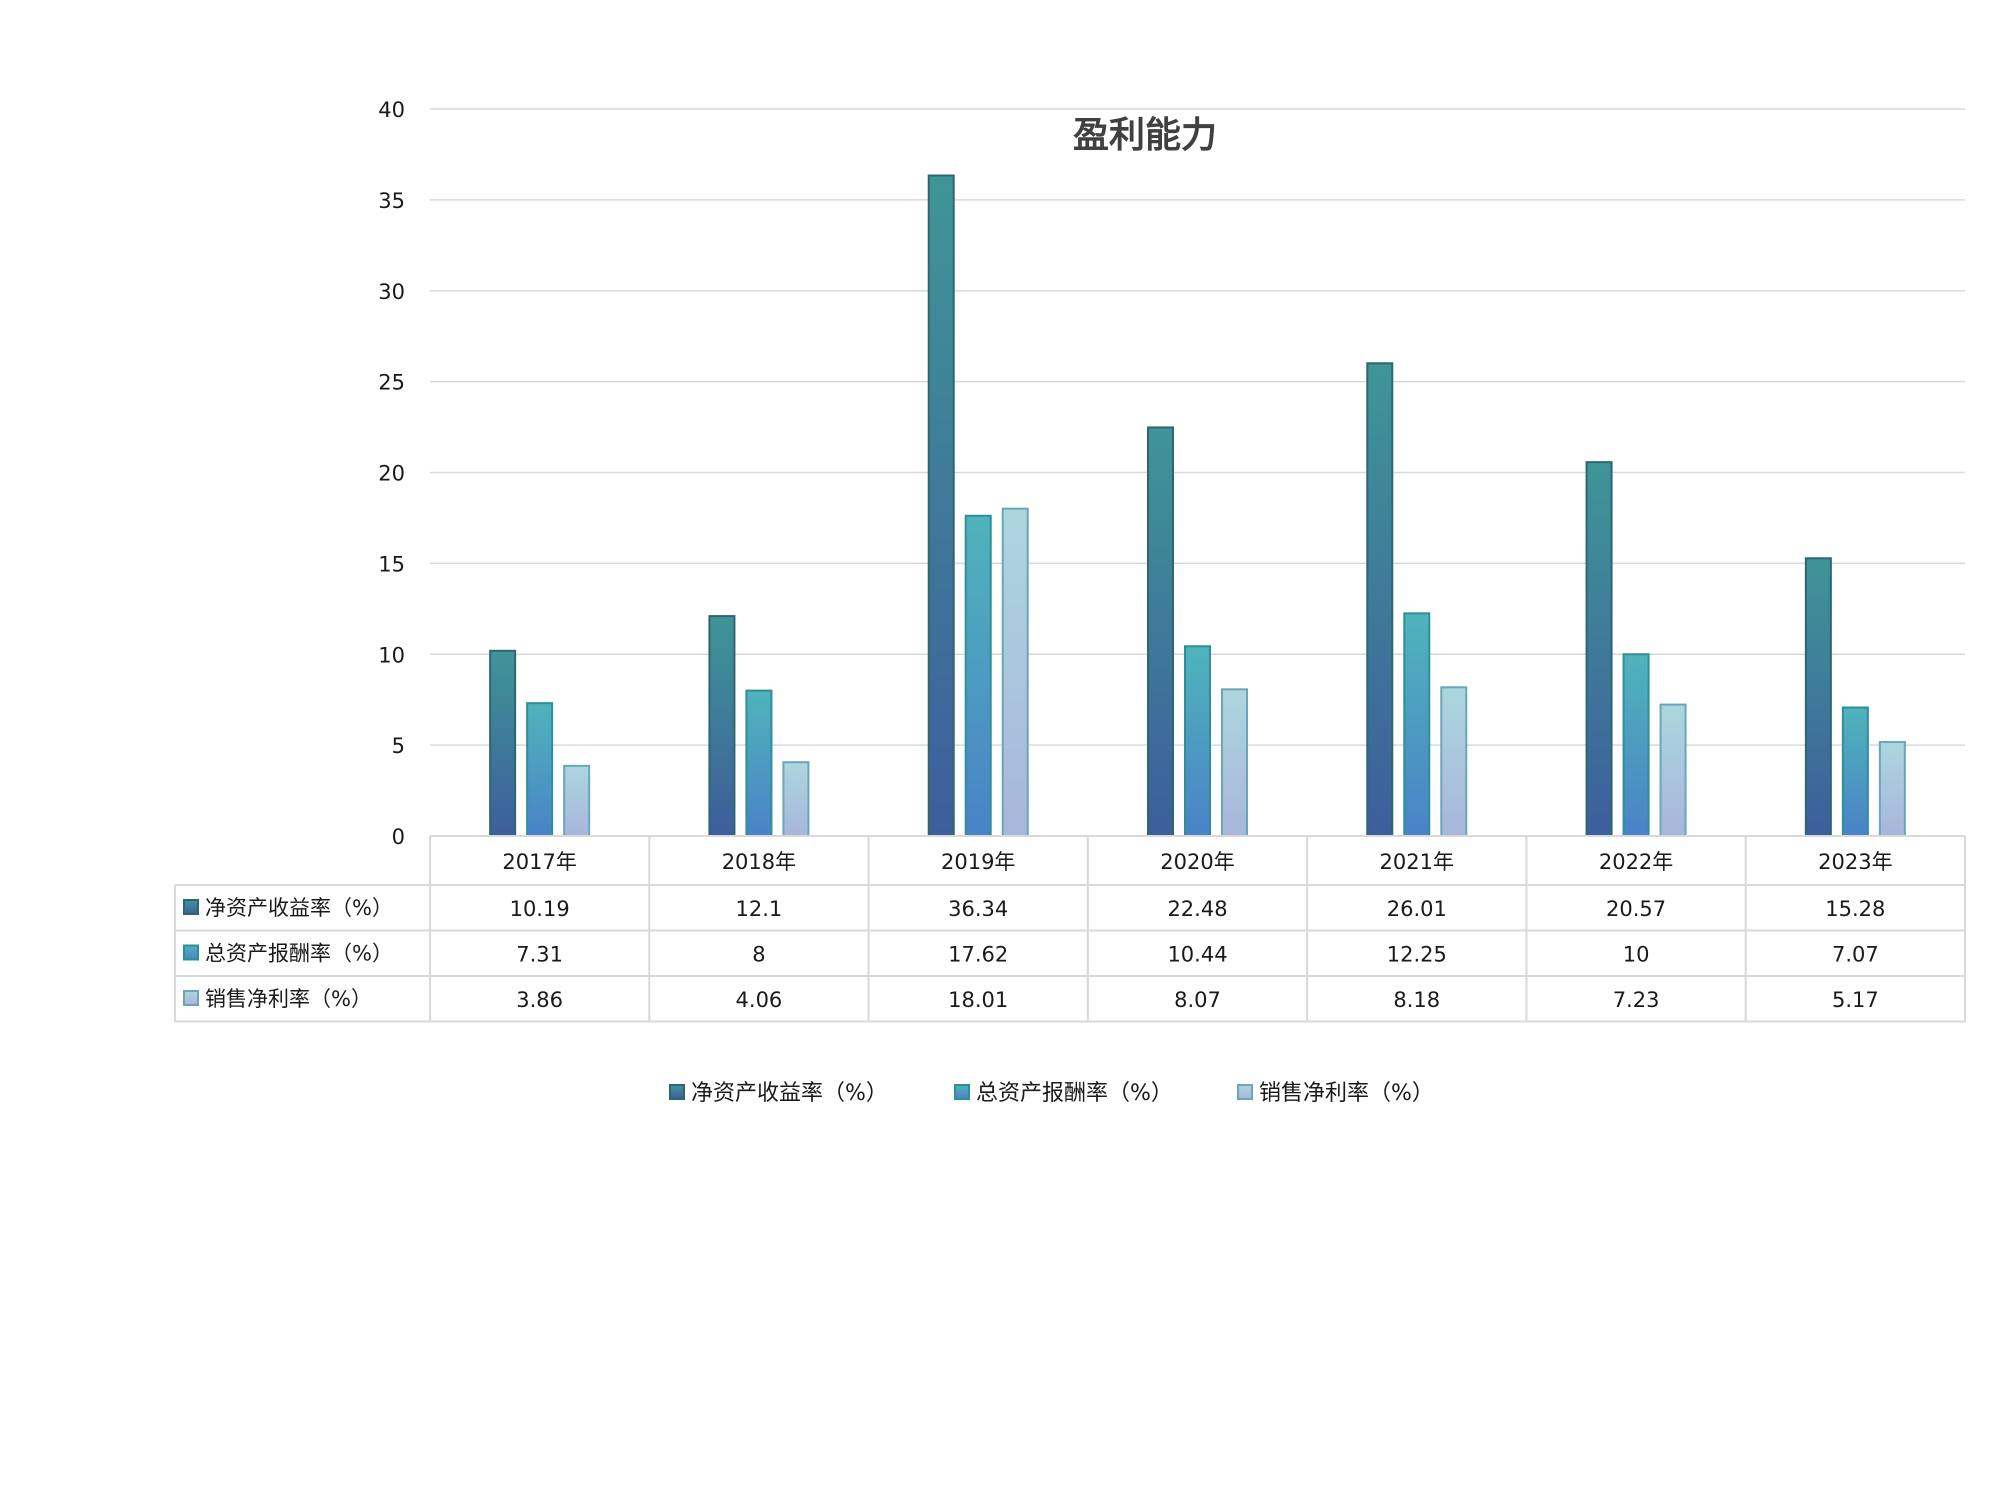  Describe the element at coordinates (540, 909) in the screenshot. I see `table-cell-value: 10.19` at that location.